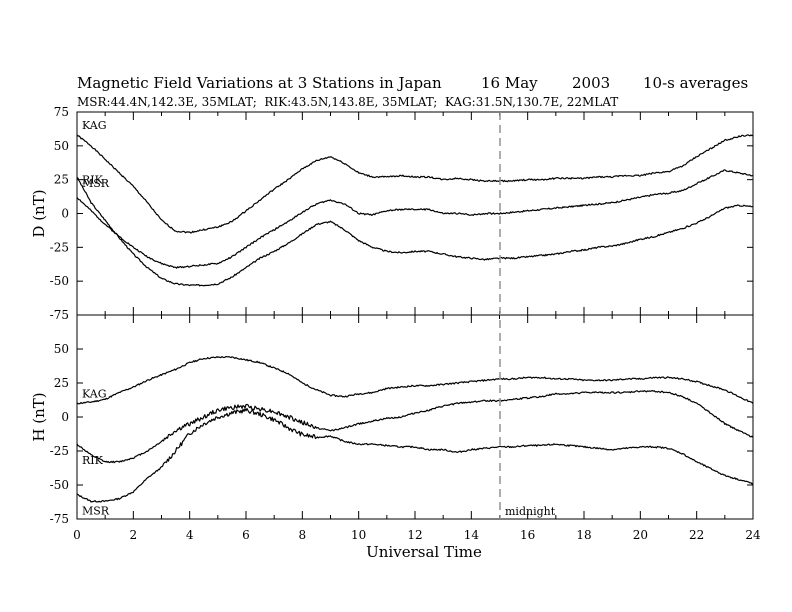 The width and height of the screenshot is (792, 612). Describe the element at coordinates (509, 83) in the screenshot. I see `chart-date-day: 16 May` at that location.